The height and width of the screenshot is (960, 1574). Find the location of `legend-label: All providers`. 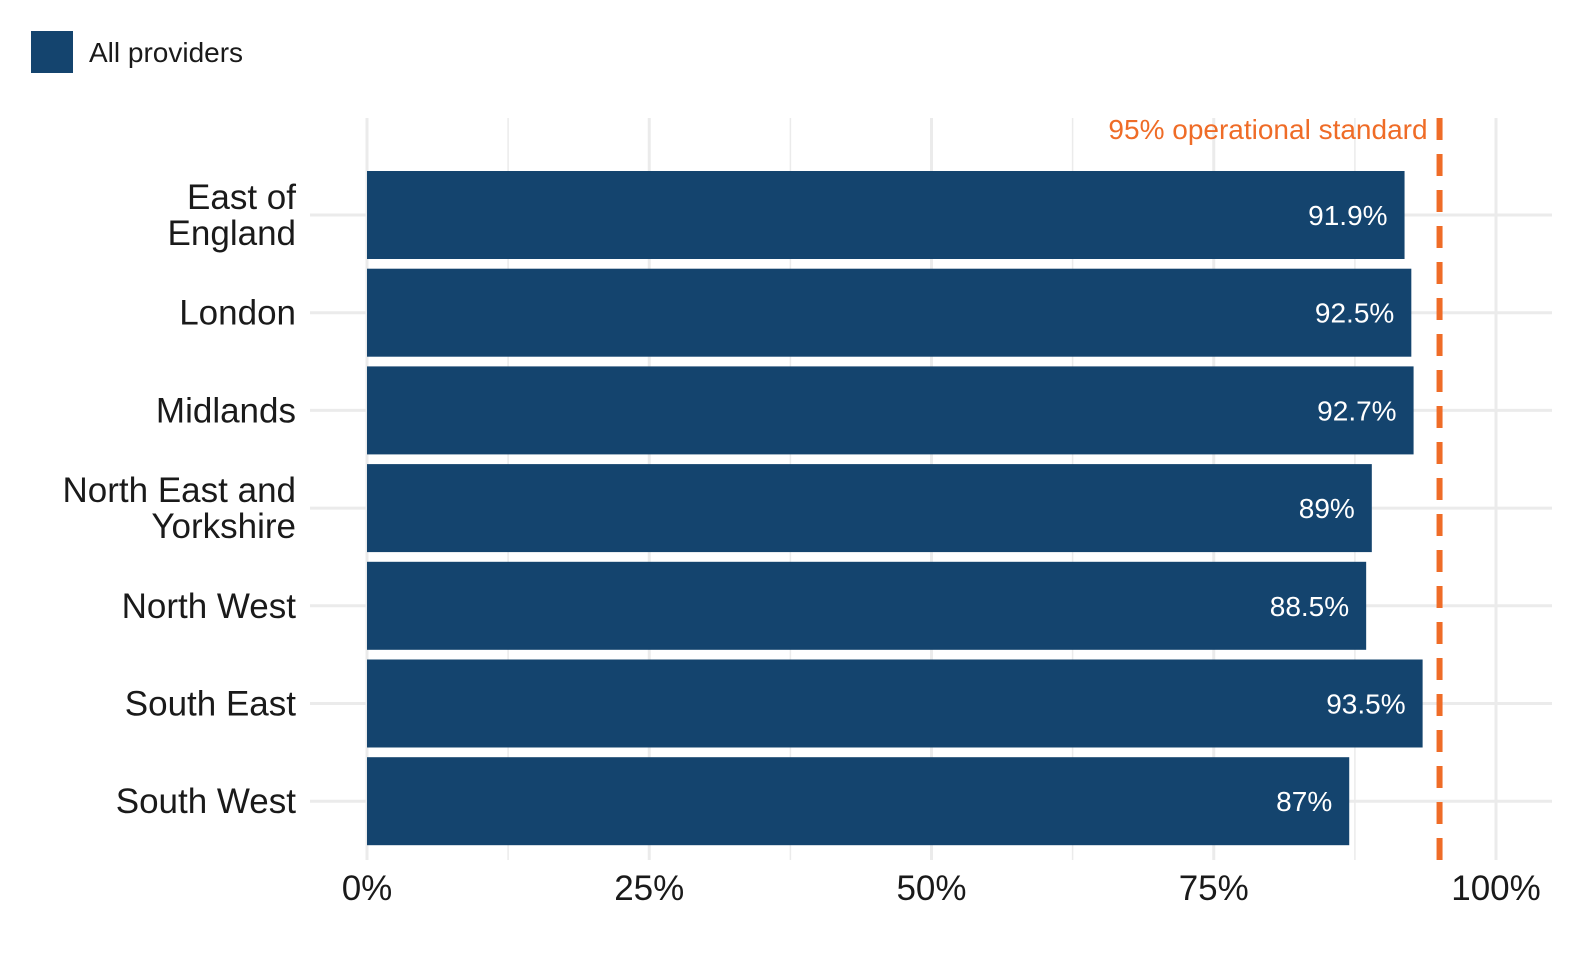

legend-label: All providers is located at coordinates (166, 52).